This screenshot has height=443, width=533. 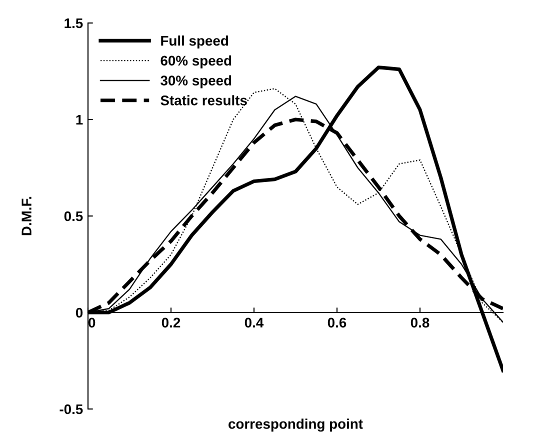 I want to click on legend-label: Full speed, so click(x=194, y=42).